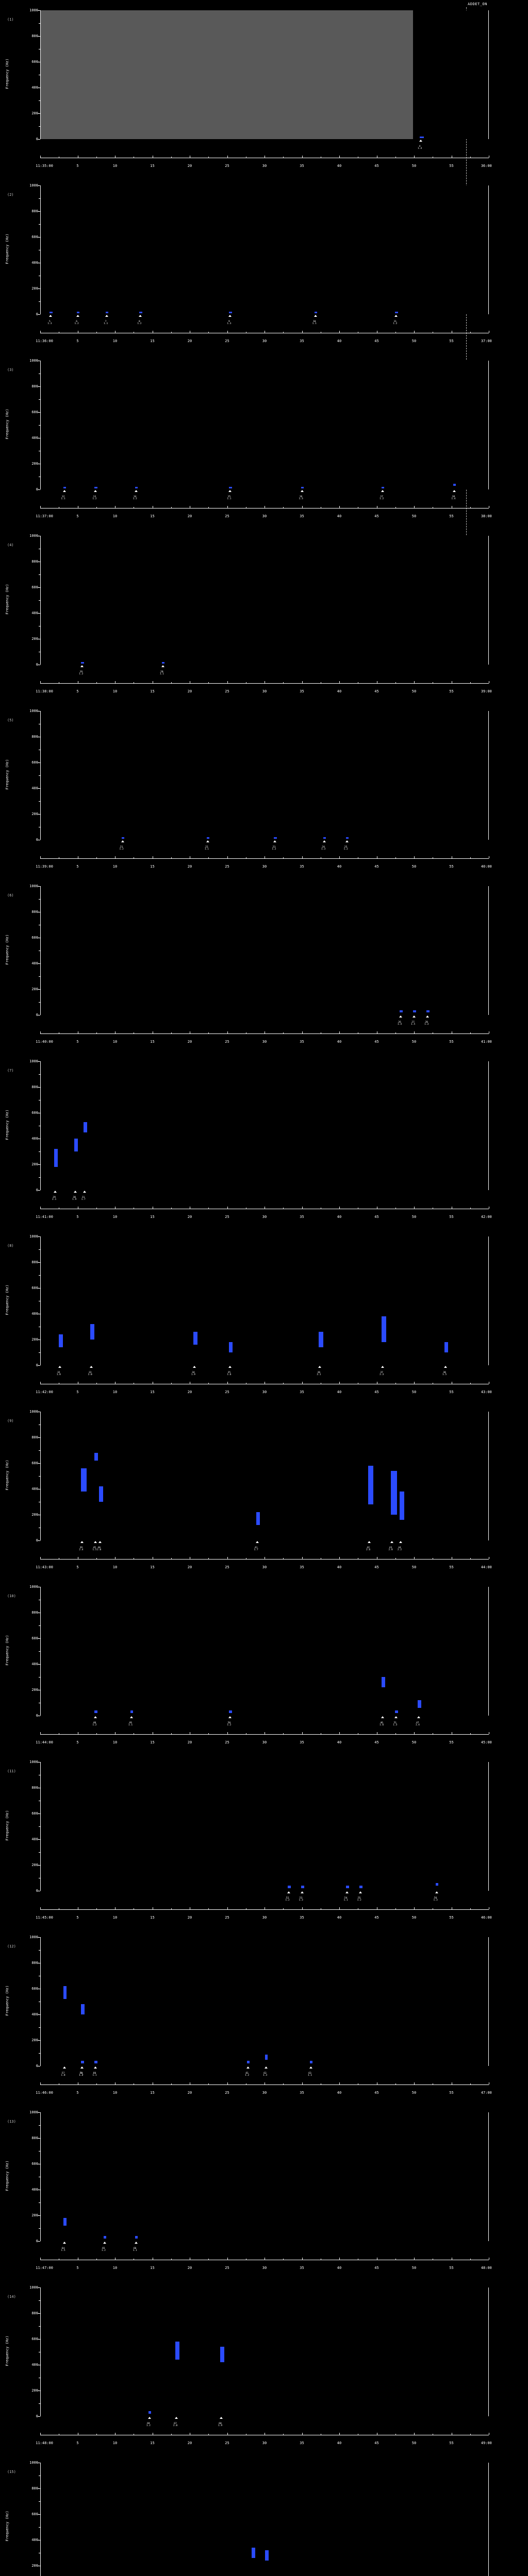 The image size is (528, 2576). Describe the element at coordinates (264, 80) in the screenshot. I see `plot-area: 4 1.4` at that location.